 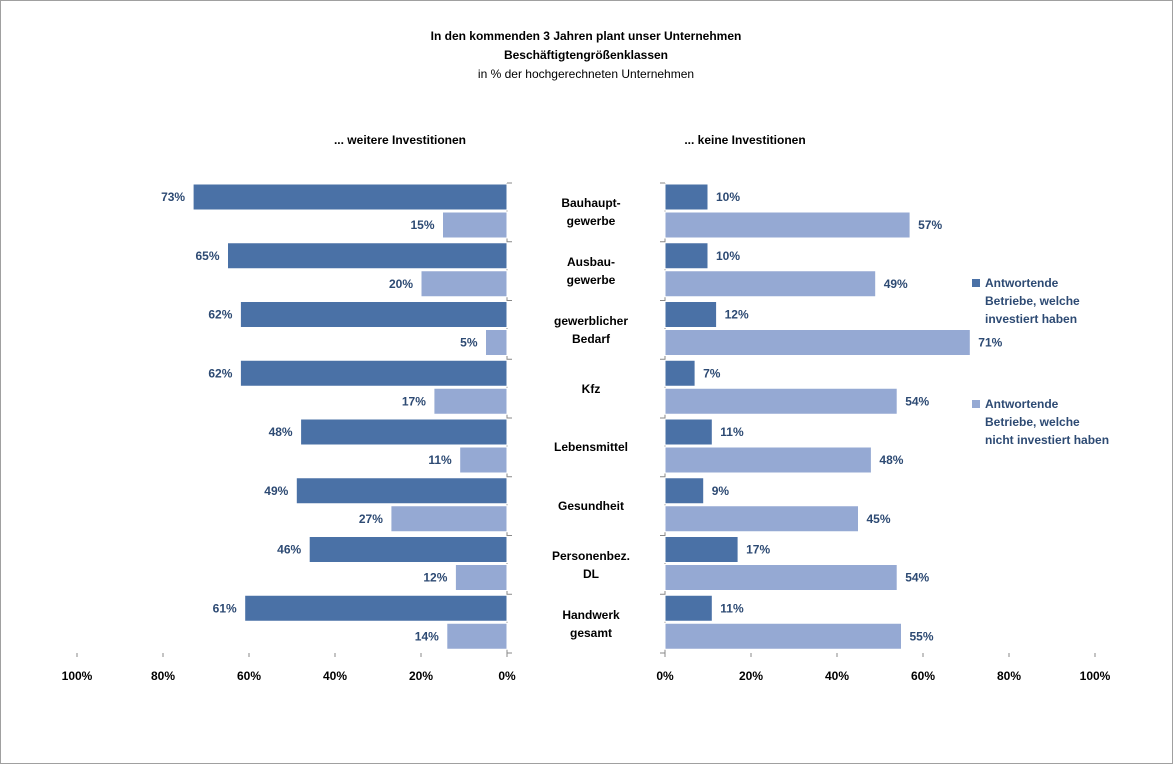 I want to click on value-label: 5%, so click(x=469, y=343).